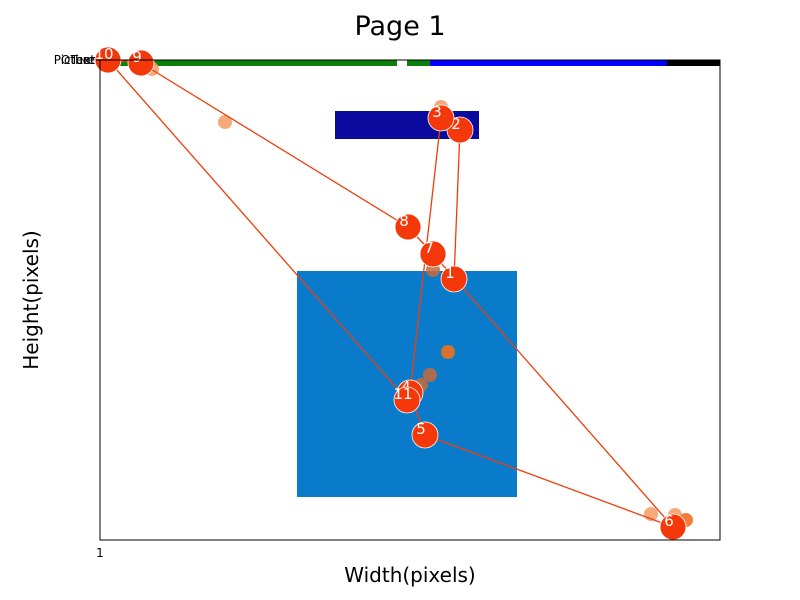 The image size is (800, 600). Describe the element at coordinates (399, 26) in the screenshot. I see `chart-title: Page 1` at that location.